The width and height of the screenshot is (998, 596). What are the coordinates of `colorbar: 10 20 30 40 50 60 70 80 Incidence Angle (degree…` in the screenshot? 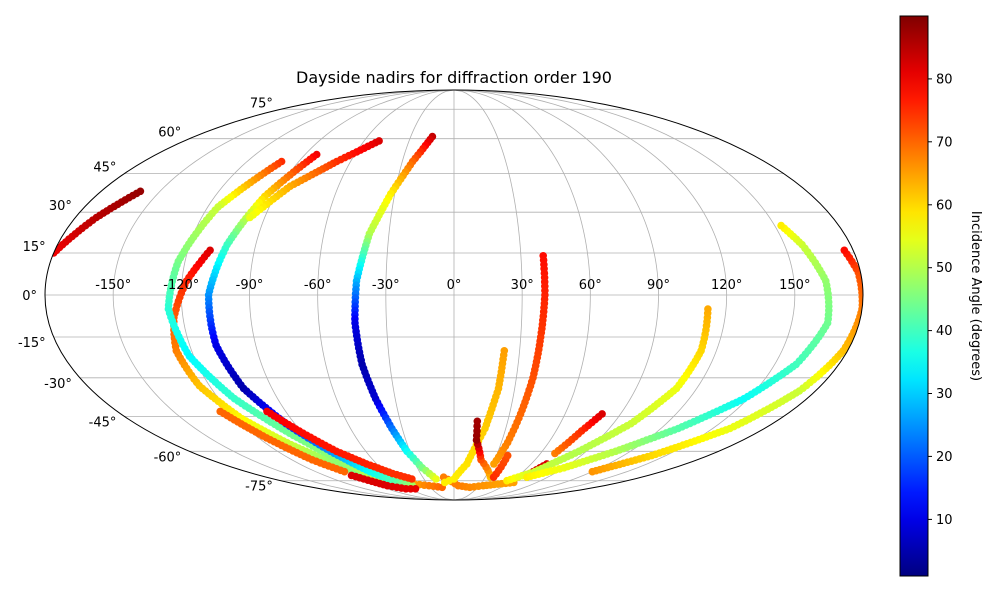 It's located at (941, 296).